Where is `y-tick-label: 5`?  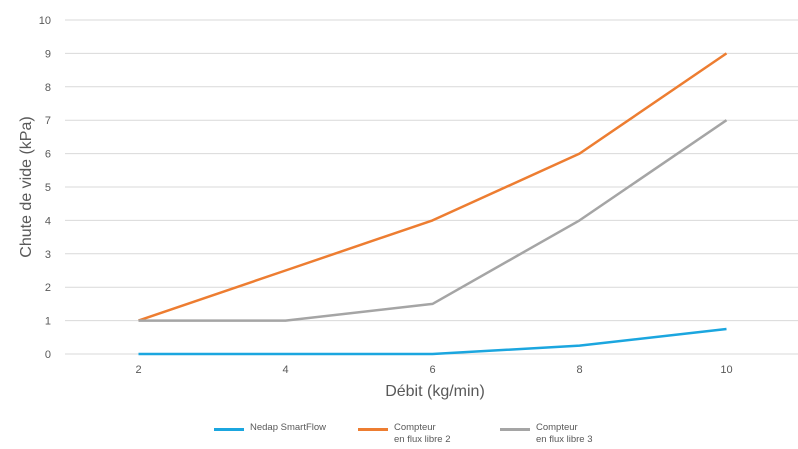 y-tick-label: 5 is located at coordinates (48, 188).